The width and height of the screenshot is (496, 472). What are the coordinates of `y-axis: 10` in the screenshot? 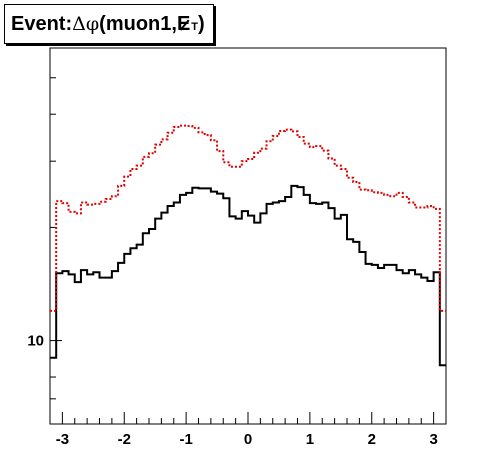 It's located at (44, 236).